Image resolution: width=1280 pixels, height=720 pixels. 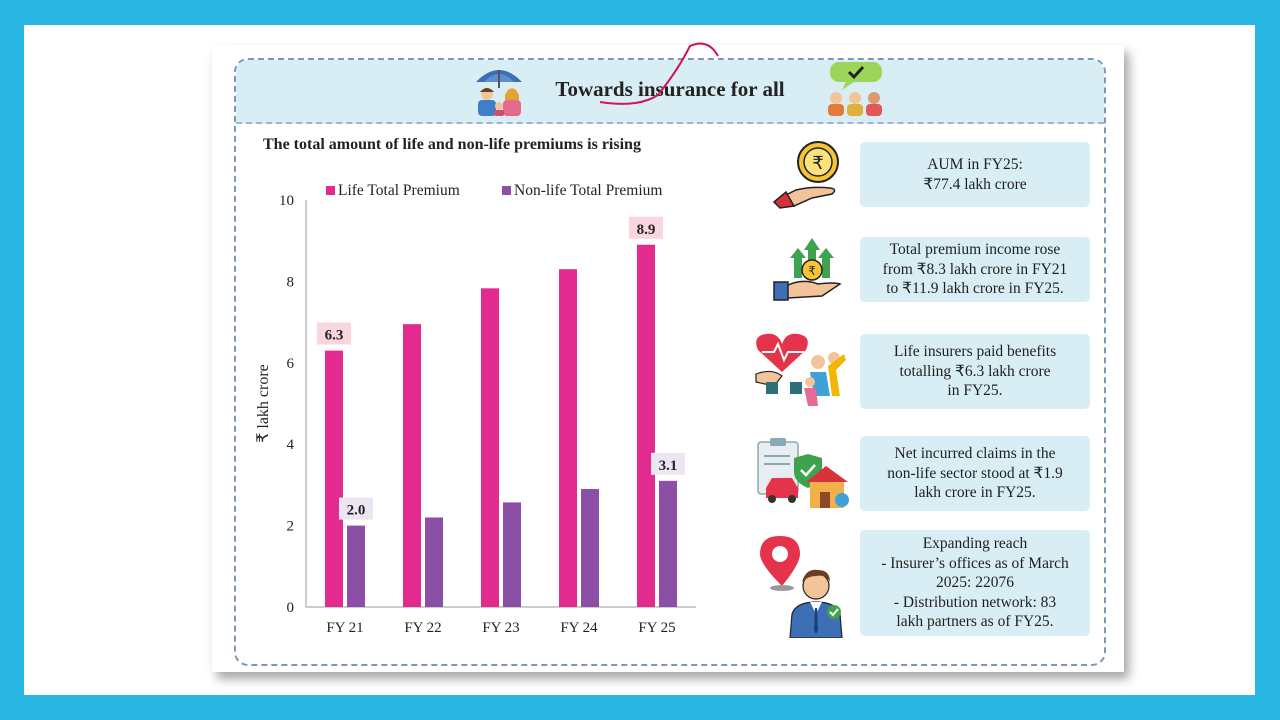 What do you see at coordinates (434, 562) in the screenshot?
I see `bar-non-life-fy22` at bounding box center [434, 562].